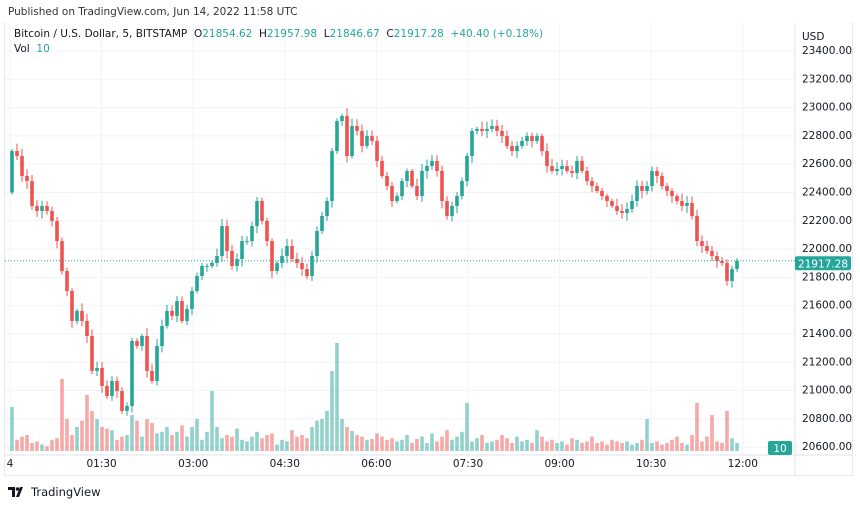 The image size is (860, 506). What do you see at coordinates (54, 492) in the screenshot?
I see `tradingview-logo: TradingView` at bounding box center [54, 492].